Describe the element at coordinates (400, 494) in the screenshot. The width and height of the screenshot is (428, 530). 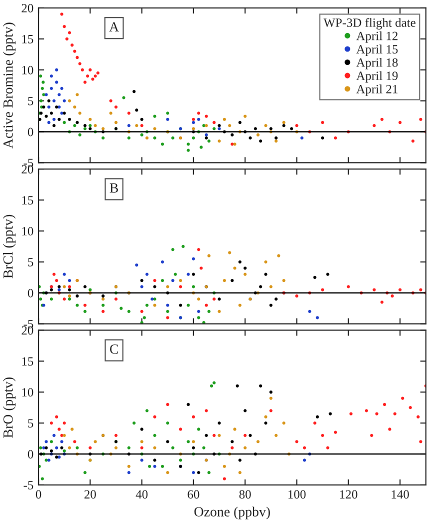
I see `x-tick-label: 140` at that location.